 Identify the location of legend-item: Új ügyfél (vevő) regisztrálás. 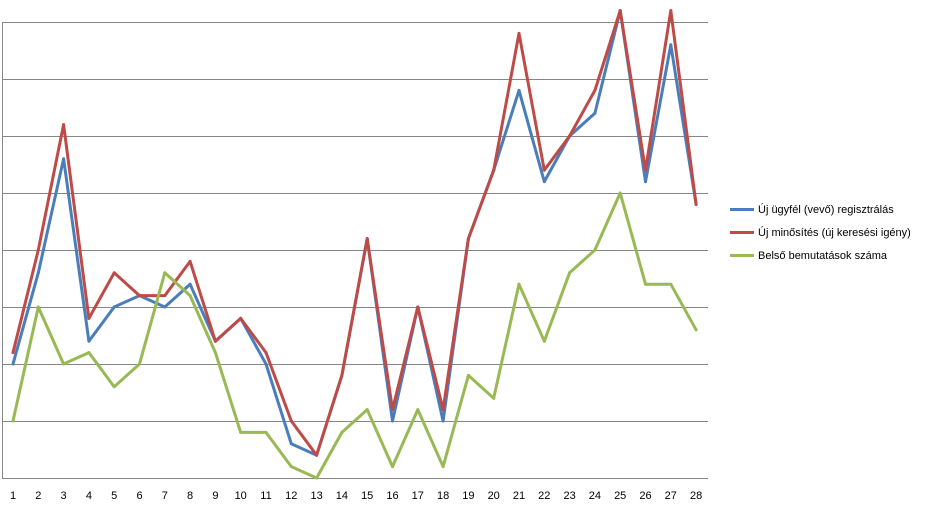
(820, 209).